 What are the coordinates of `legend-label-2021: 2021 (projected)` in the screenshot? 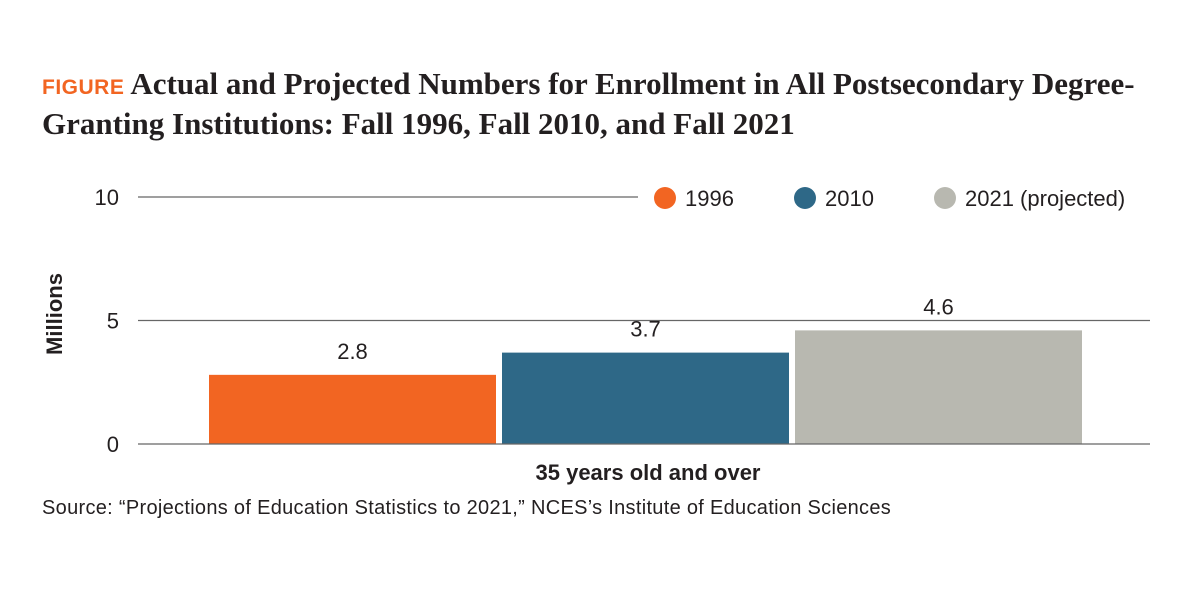 It's located at (1045, 198).